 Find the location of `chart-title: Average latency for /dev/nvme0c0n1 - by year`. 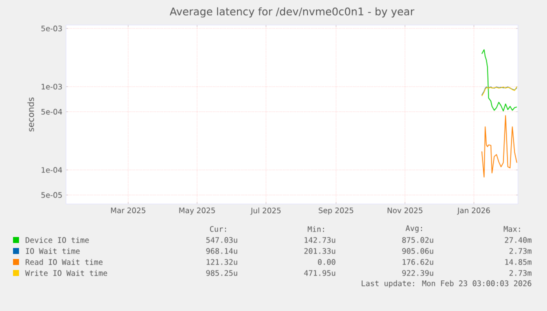

chart-title: Average latency for /dev/nvme0c0n1 - by year is located at coordinates (292, 12).